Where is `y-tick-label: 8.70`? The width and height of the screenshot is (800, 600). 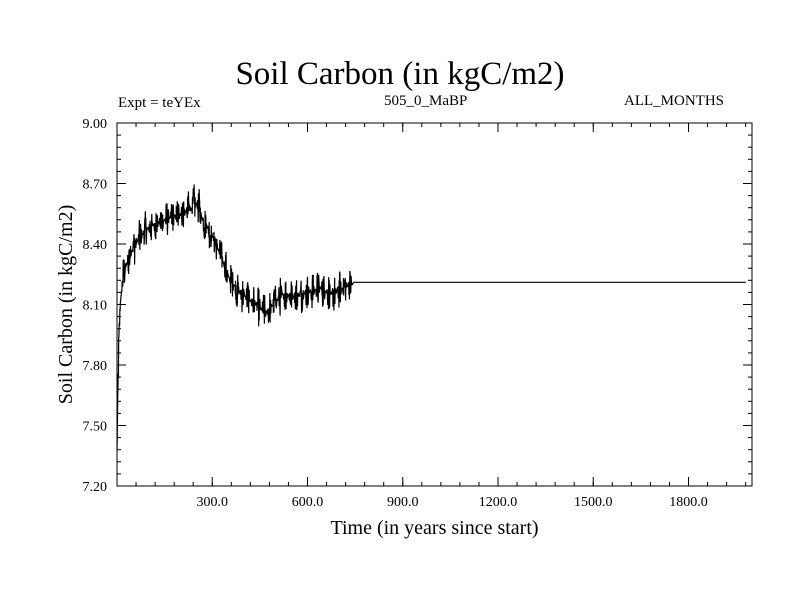 y-tick-label: 8.70 is located at coordinates (95, 185).